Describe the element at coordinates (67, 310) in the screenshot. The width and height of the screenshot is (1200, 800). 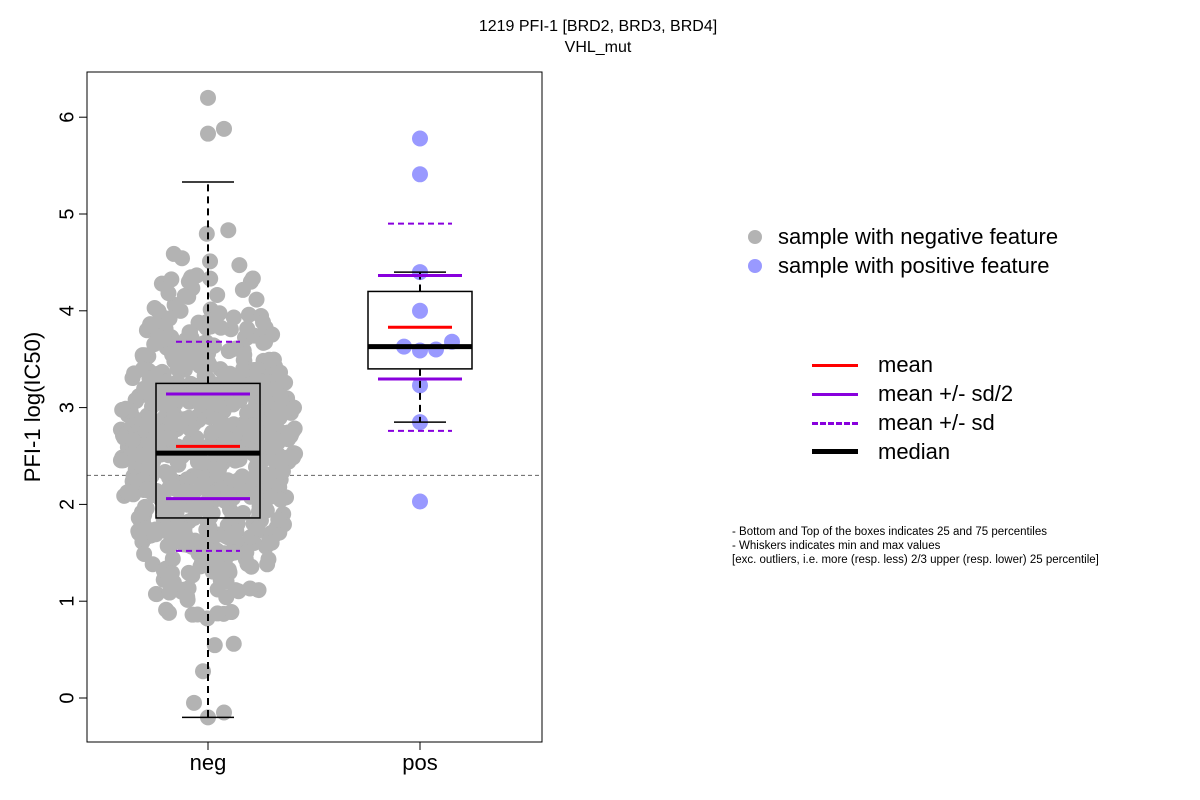
I see `y-tick-label: 4` at that location.